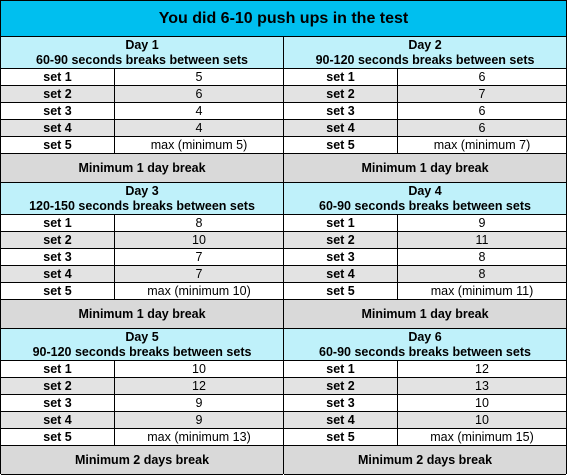 The height and width of the screenshot is (475, 568). I want to click on set-reps: max (minimum 13), so click(199, 437).